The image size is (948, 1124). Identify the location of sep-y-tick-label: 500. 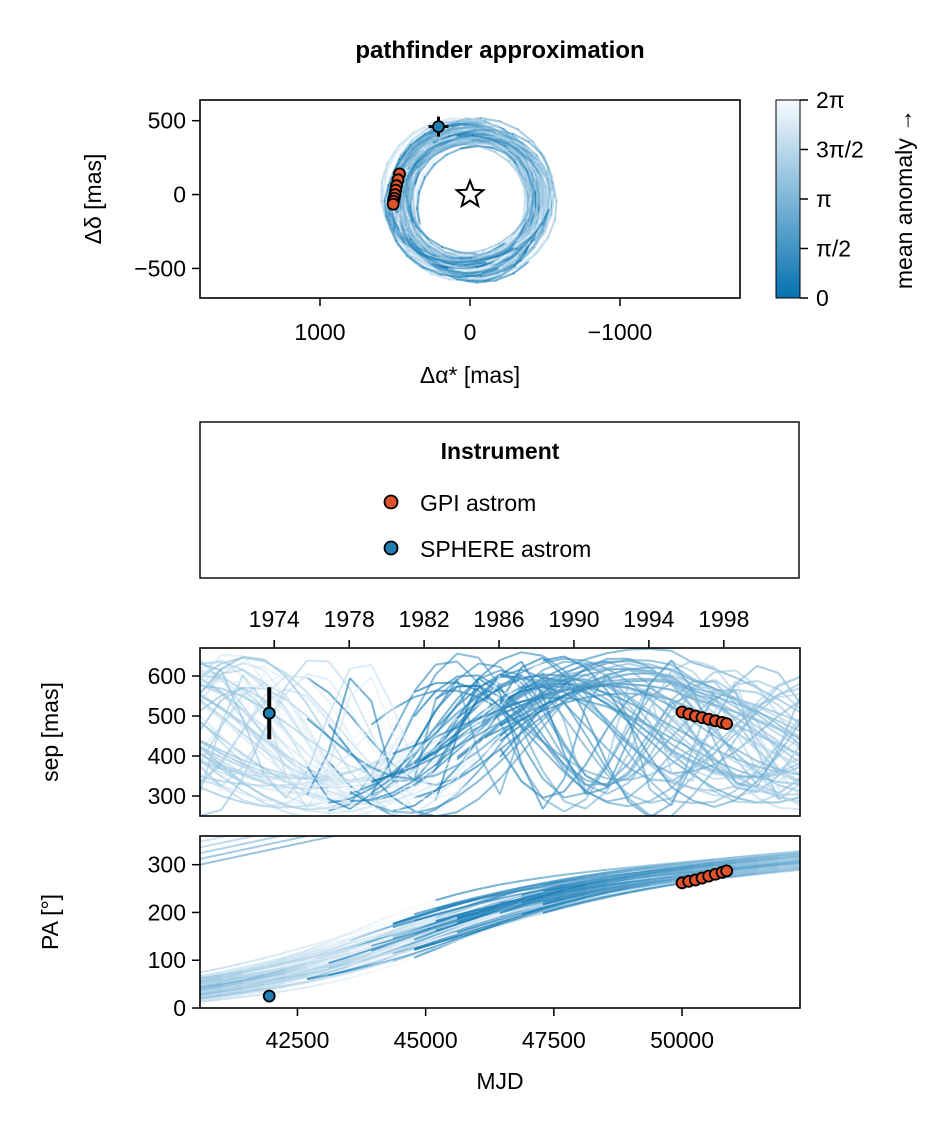
(167, 716).